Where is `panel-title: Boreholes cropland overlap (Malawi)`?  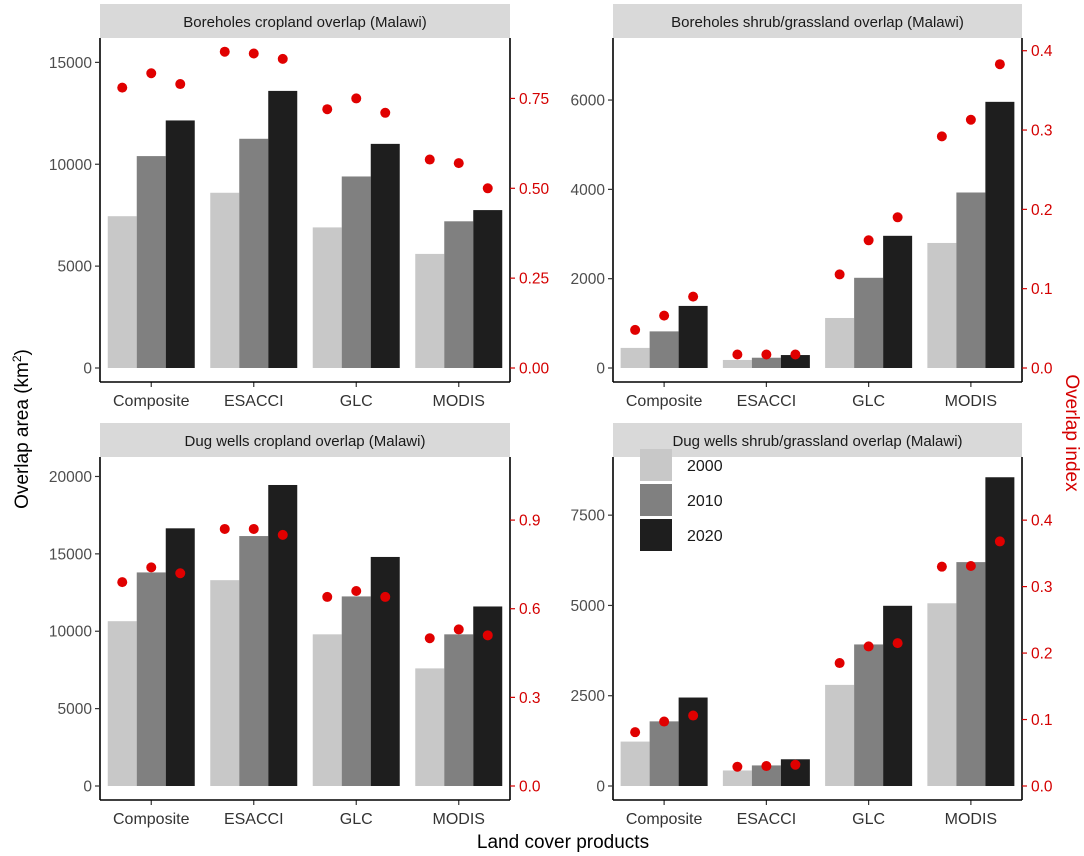
panel-title: Boreholes cropland overlap (Malawi) is located at coordinates (304, 22).